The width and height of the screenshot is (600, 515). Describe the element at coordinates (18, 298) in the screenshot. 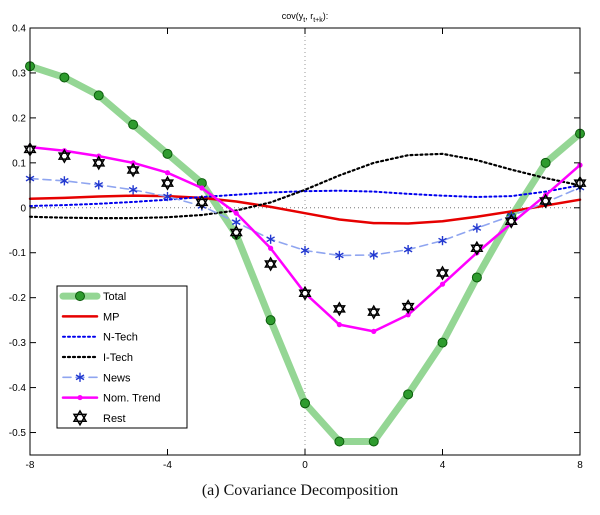

I see `y-tick-label: -0.2` at that location.